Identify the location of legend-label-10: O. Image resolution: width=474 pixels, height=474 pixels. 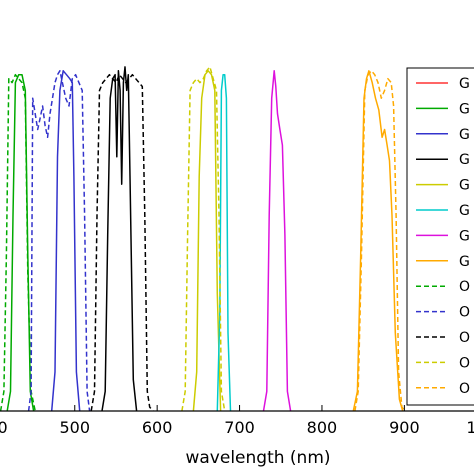
(464, 313).